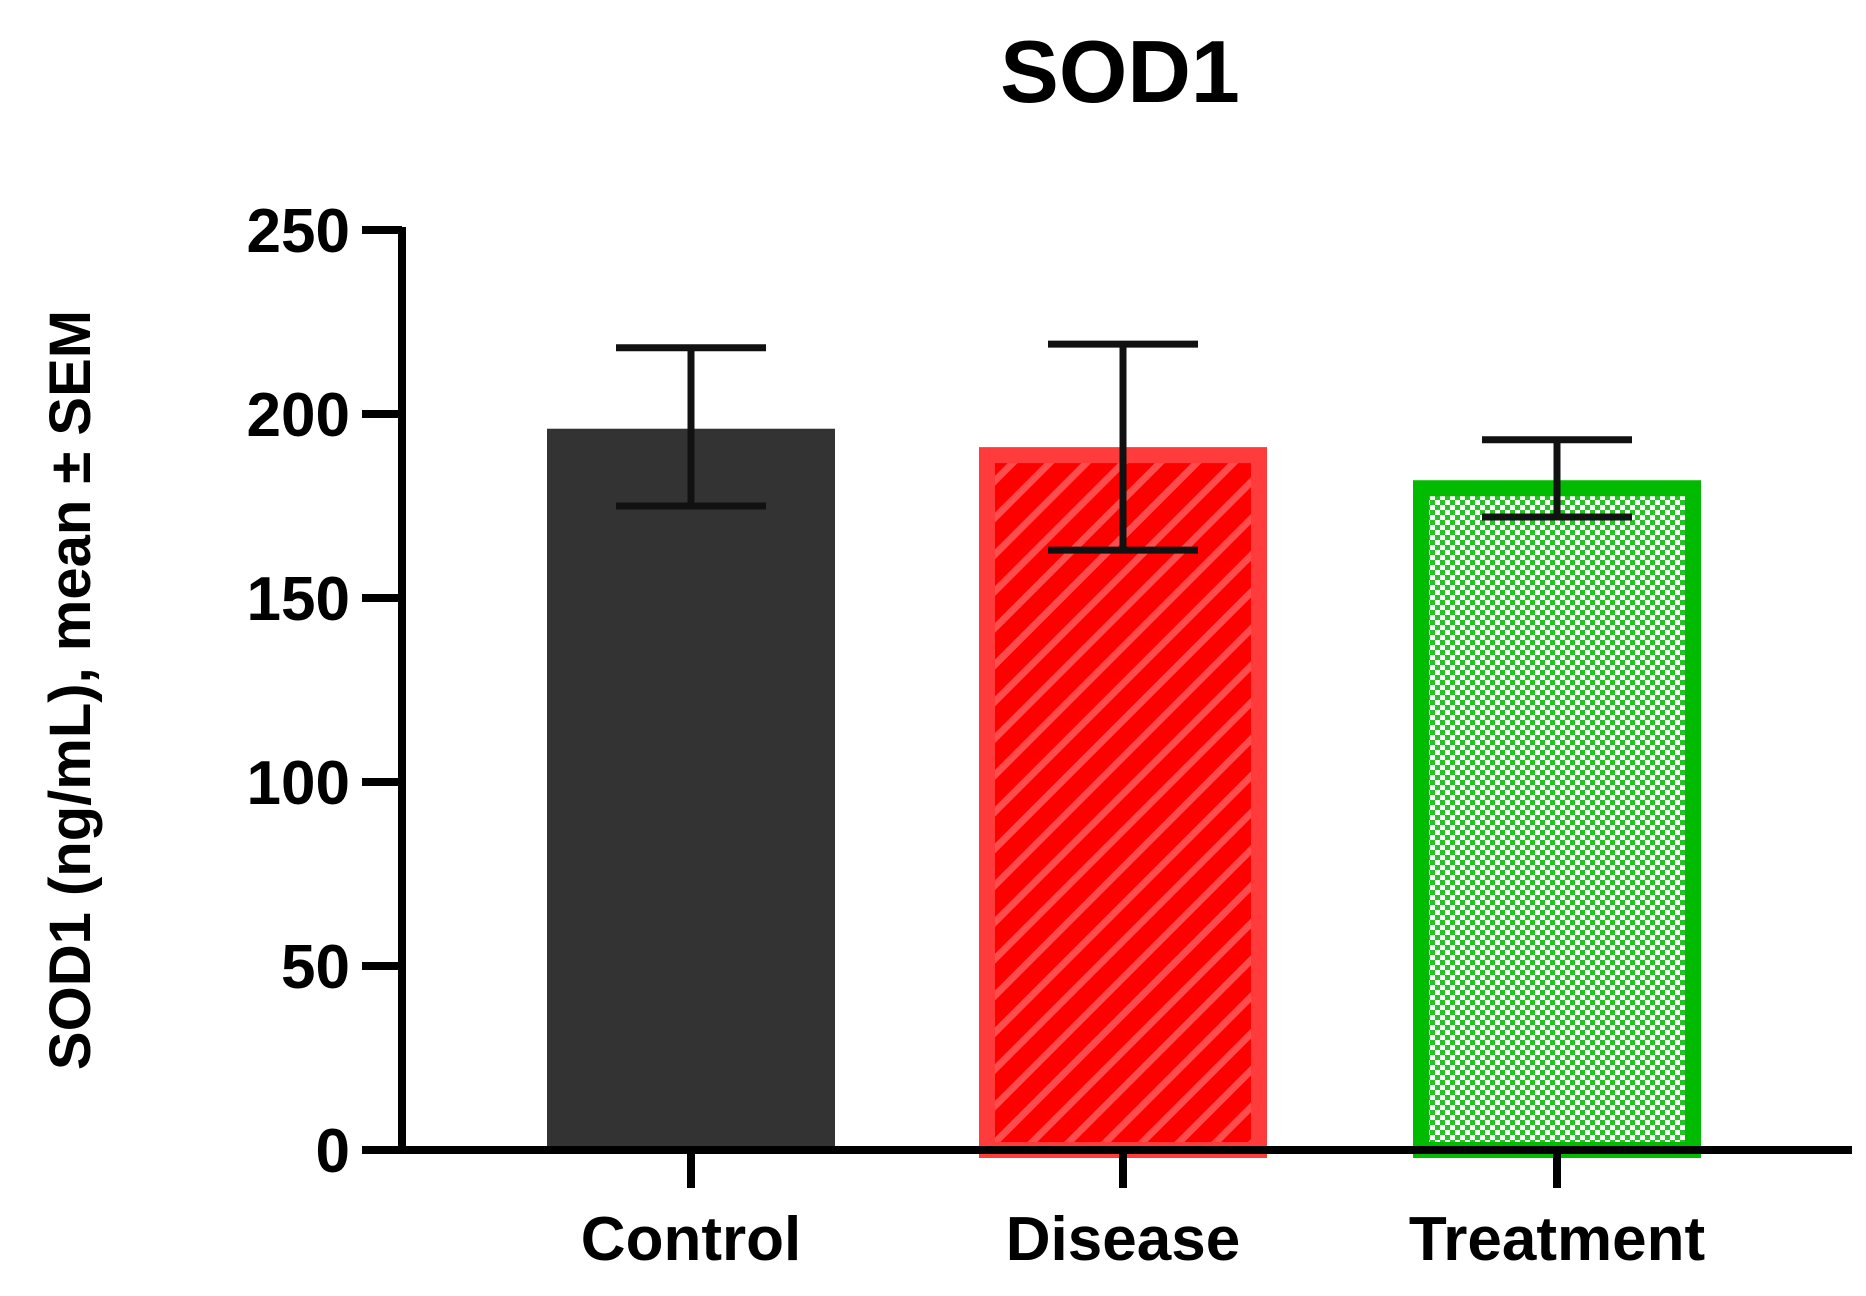  I want to click on x-tick-label-control: Control, so click(691, 1239).